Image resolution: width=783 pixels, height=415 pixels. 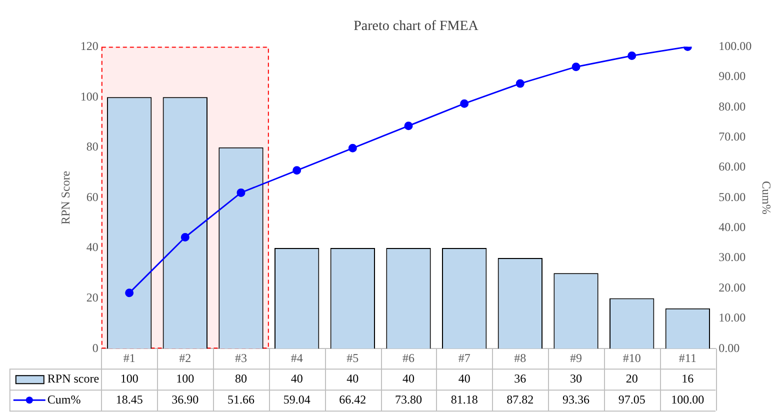 What do you see at coordinates (732, 317) in the screenshot?
I see `y2-tick-label: 10.00` at bounding box center [732, 317].